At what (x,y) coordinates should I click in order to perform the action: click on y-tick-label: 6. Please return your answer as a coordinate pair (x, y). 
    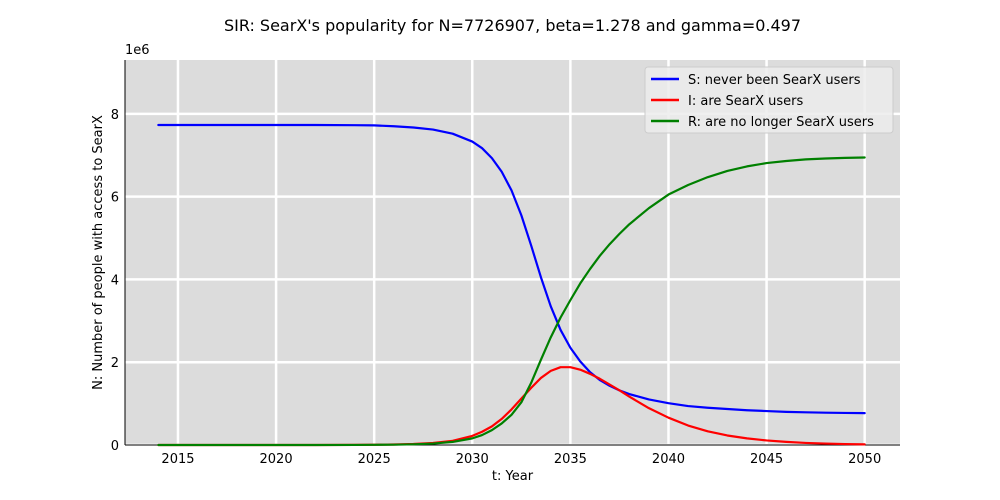
    Looking at the image, I should click on (115, 198).